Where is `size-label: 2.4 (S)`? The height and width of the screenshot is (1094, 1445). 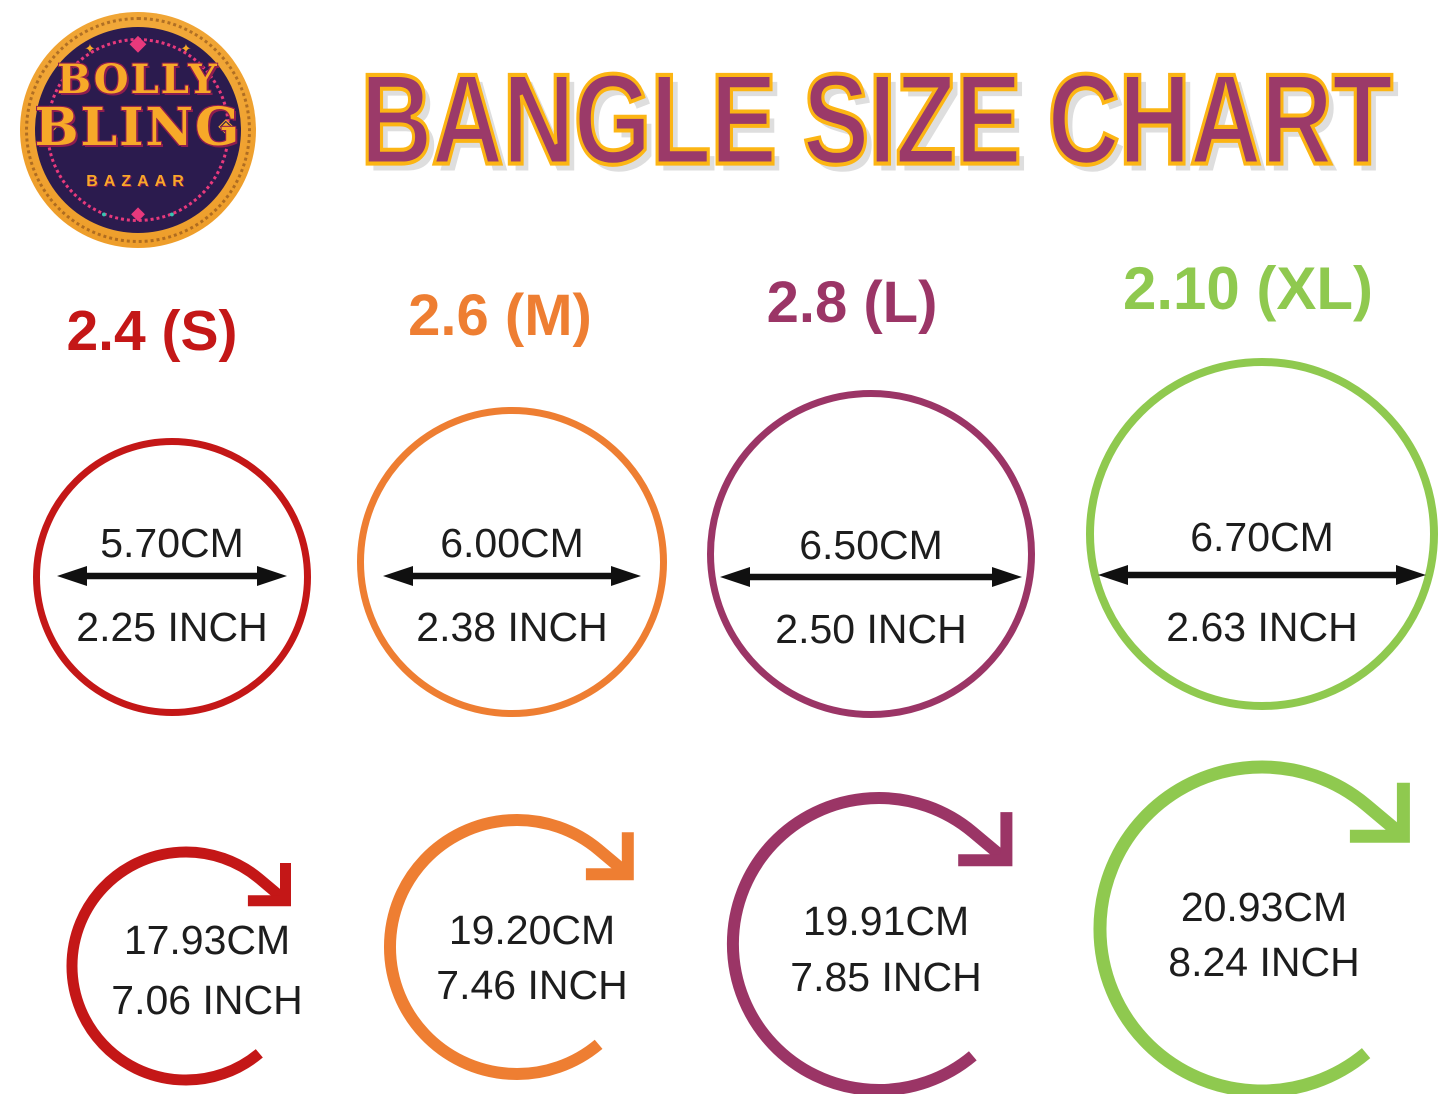 size-label: 2.4 (S) is located at coordinates (152, 331).